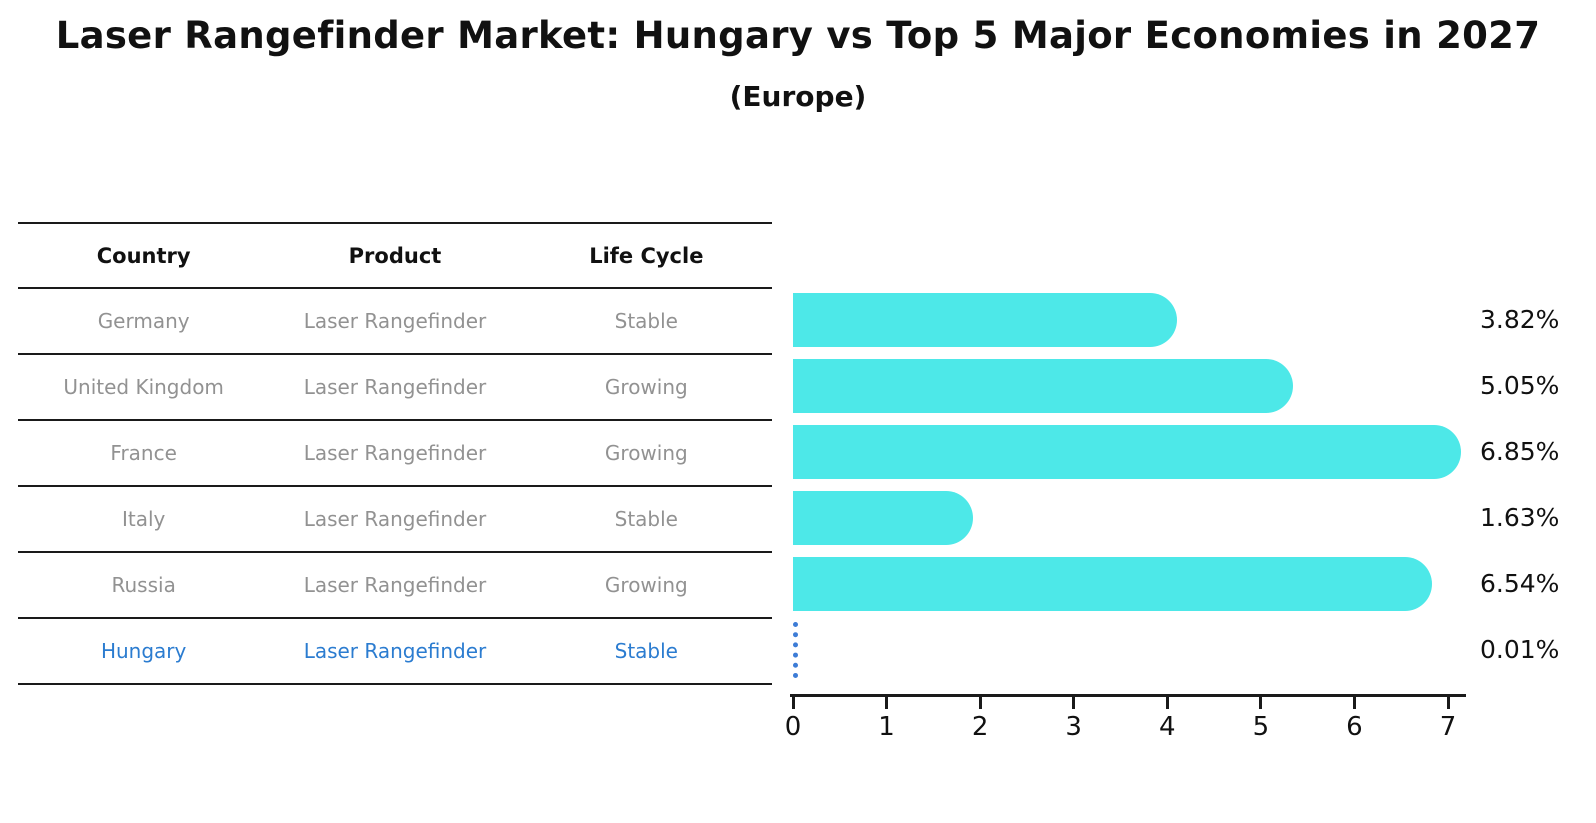 The image size is (1596, 823). Describe the element at coordinates (1354, 727) in the screenshot. I see `x-tick-label: 6` at that location.